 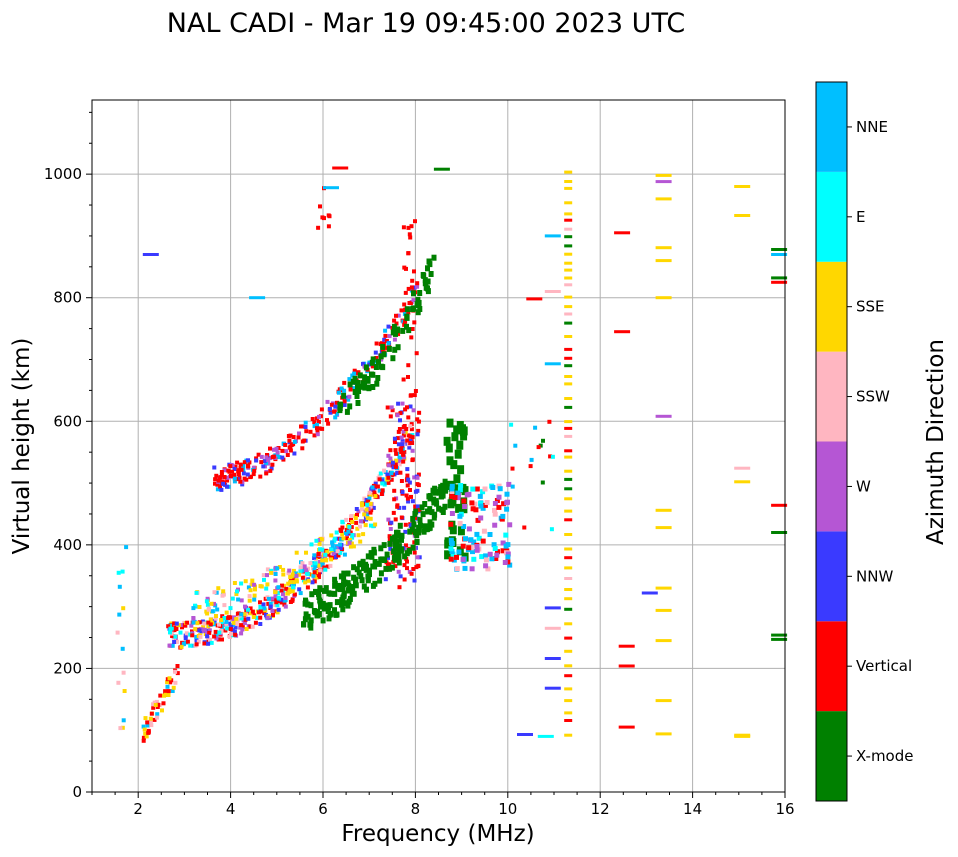 What do you see at coordinates (416, 809) in the screenshot?
I see `x-tick-label: 8` at bounding box center [416, 809].